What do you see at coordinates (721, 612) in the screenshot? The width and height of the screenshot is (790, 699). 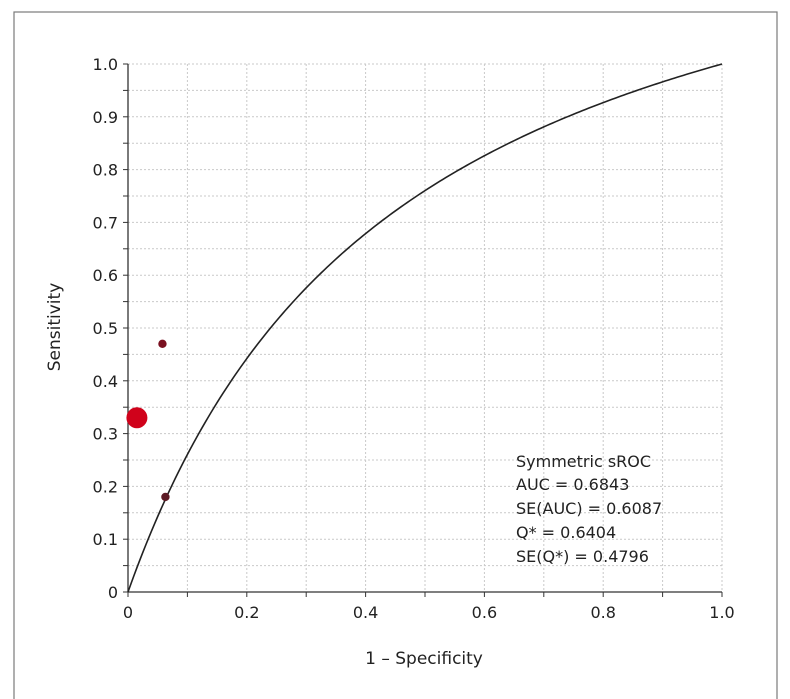 I see `x-tick-label: 1.0` at bounding box center [721, 612].